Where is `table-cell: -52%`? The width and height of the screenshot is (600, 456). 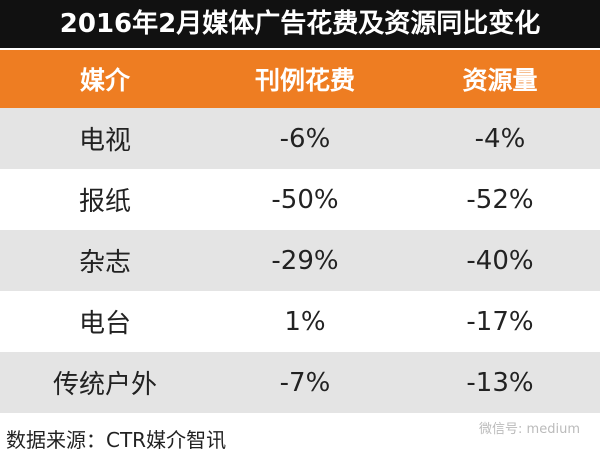 table-cell: -52% is located at coordinates (500, 199).